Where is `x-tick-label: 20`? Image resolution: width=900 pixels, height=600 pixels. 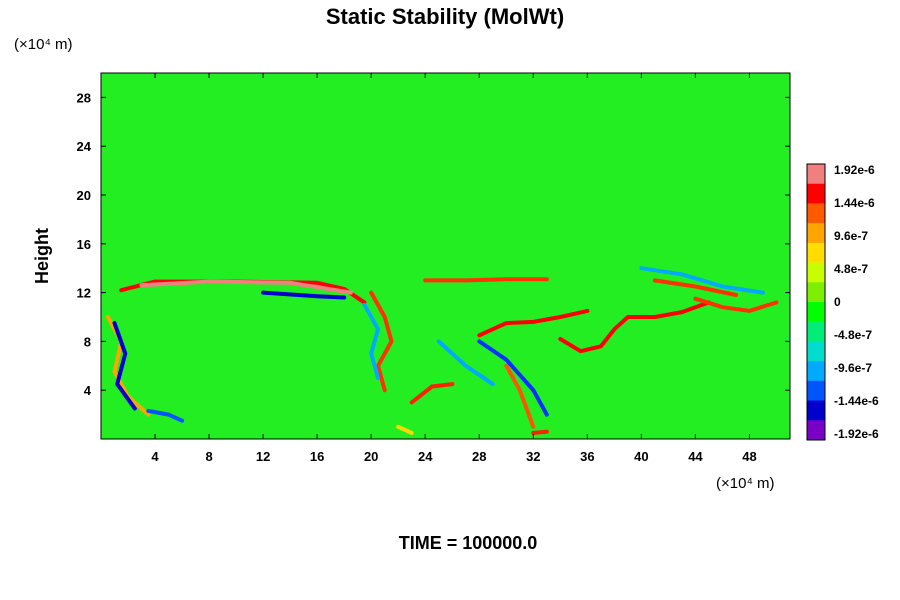
x-tick-label: 20 is located at coordinates (371, 456).